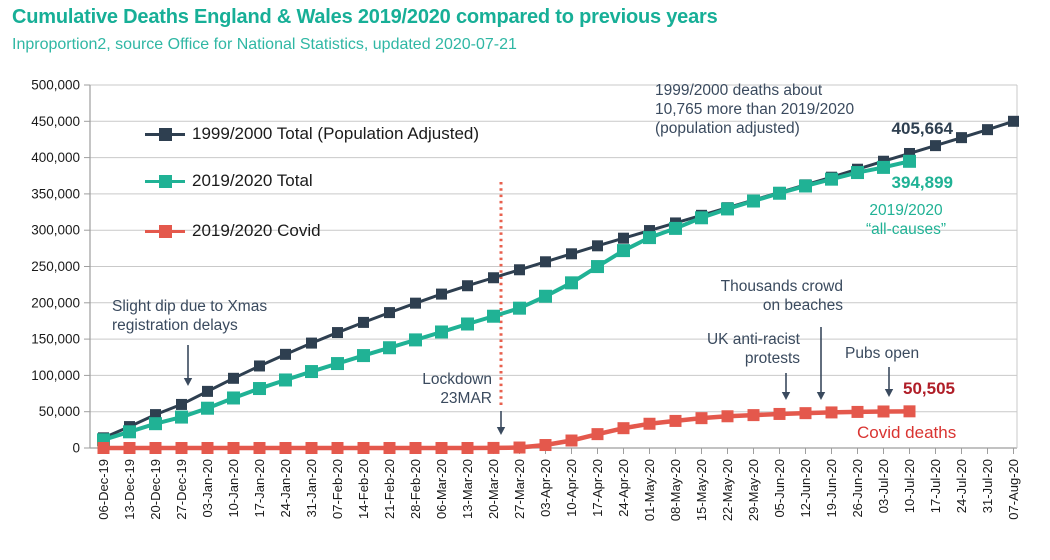 The height and width of the screenshot is (560, 1050). Describe the element at coordinates (181, 489) in the screenshot. I see `x-axis-tick-label: 27-Dec-19` at that location.